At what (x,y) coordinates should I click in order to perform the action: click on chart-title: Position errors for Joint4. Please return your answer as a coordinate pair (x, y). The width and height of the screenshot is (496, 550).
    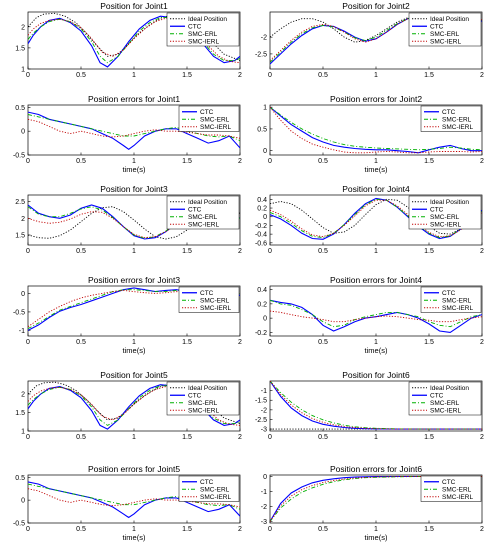
    Looking at the image, I should click on (376, 280).